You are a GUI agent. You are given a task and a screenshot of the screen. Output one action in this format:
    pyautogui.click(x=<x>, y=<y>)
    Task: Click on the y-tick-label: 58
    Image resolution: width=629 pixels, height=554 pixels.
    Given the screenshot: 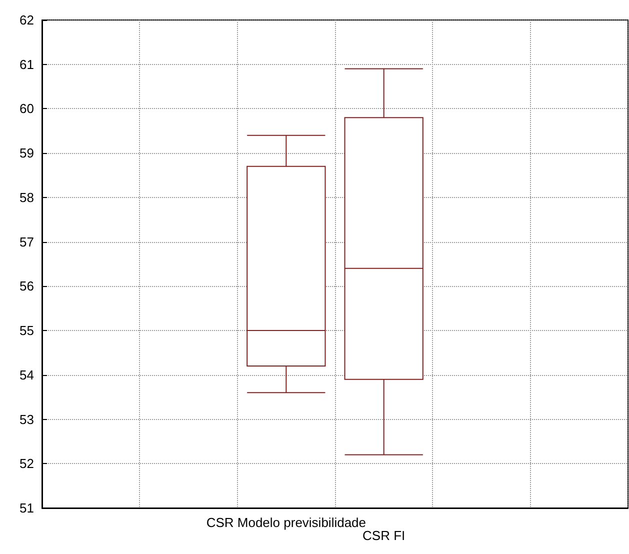 What is the action you would take?
    pyautogui.click(x=27, y=197)
    